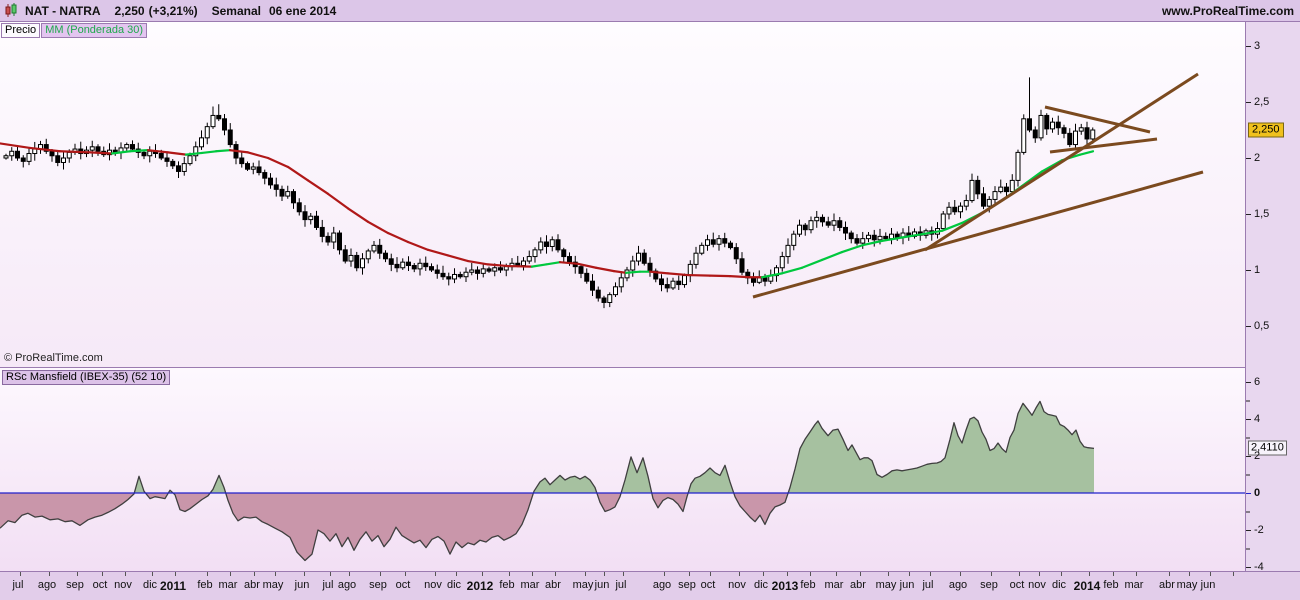 The image size is (1300, 600). Describe the element at coordinates (1262, 102) in the screenshot. I see `tick-text: 2,5` at that location.